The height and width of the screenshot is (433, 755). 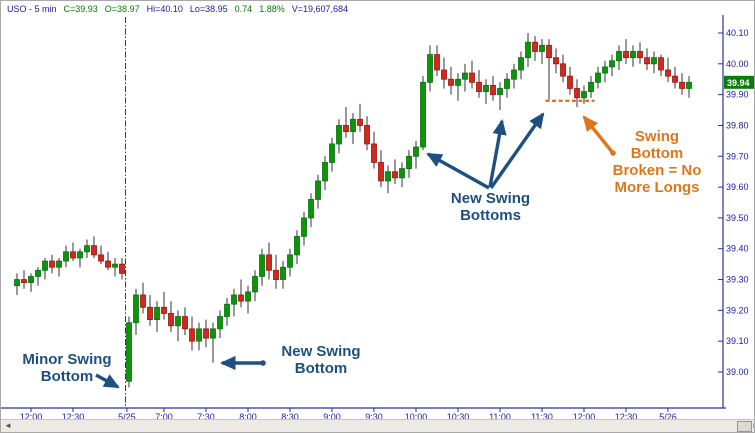 I want to click on time-tick-label: 8:00, so click(x=248, y=417).